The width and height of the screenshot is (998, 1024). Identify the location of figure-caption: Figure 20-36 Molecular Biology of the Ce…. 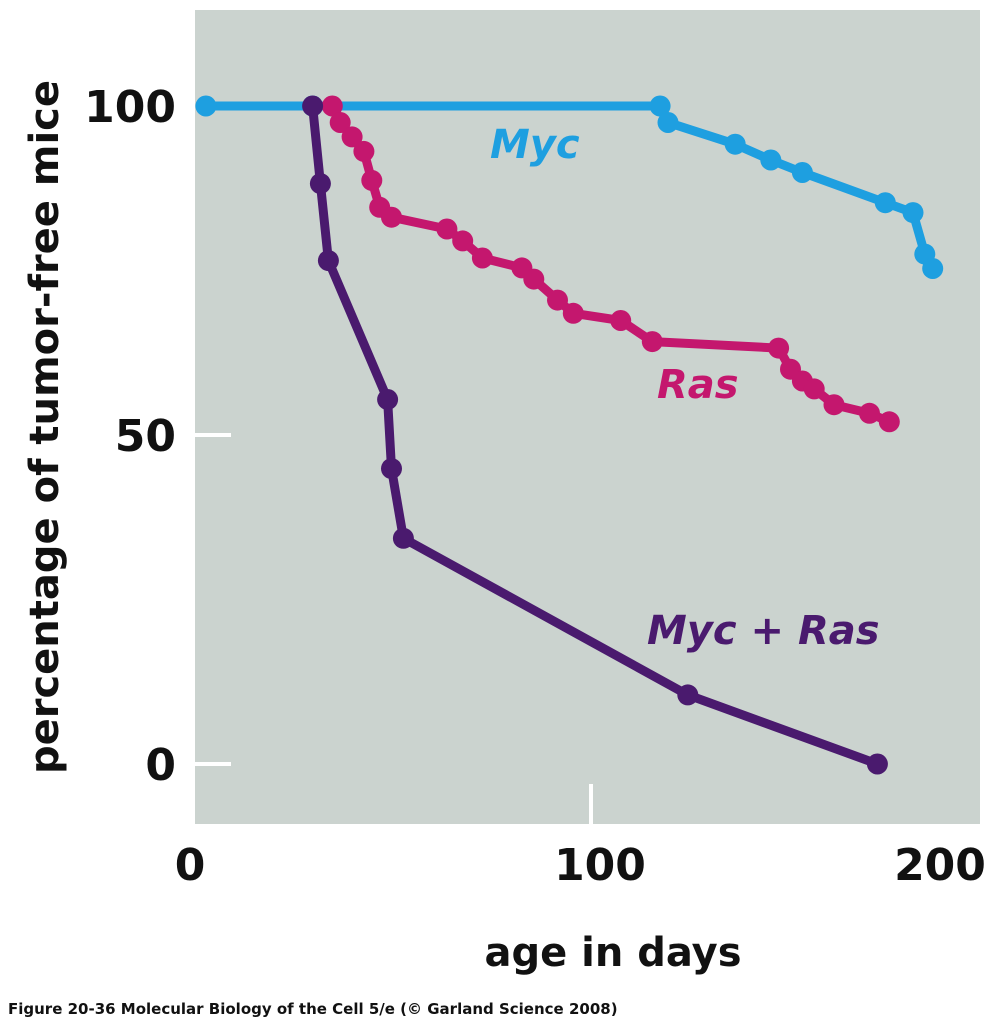
(313, 1009).